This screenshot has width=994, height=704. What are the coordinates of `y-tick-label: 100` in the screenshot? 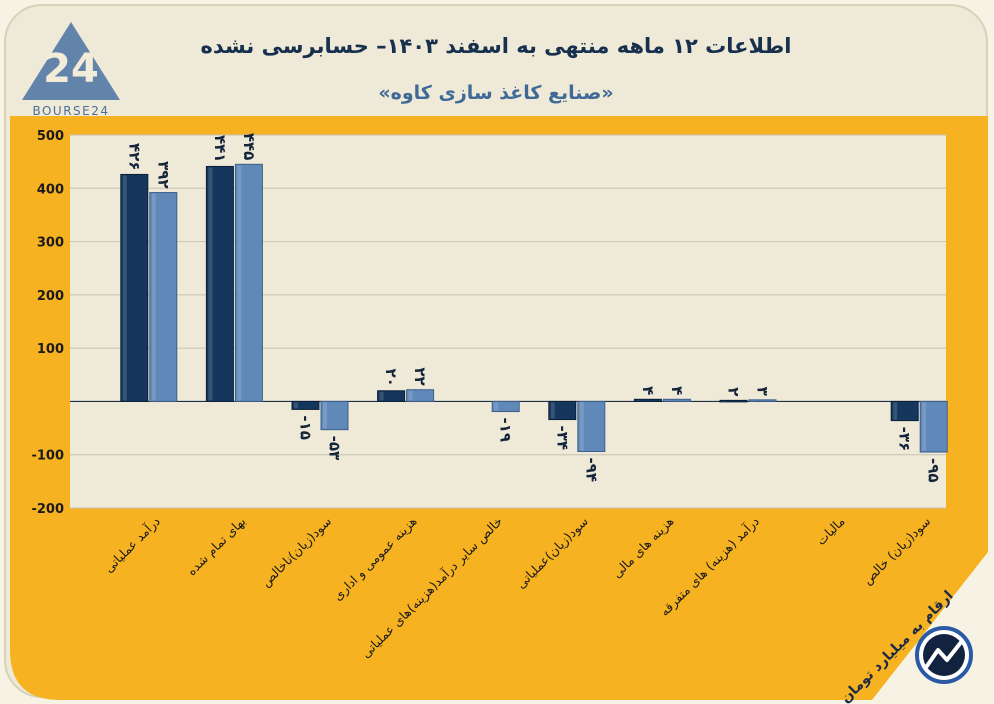 It's located at (50, 349).